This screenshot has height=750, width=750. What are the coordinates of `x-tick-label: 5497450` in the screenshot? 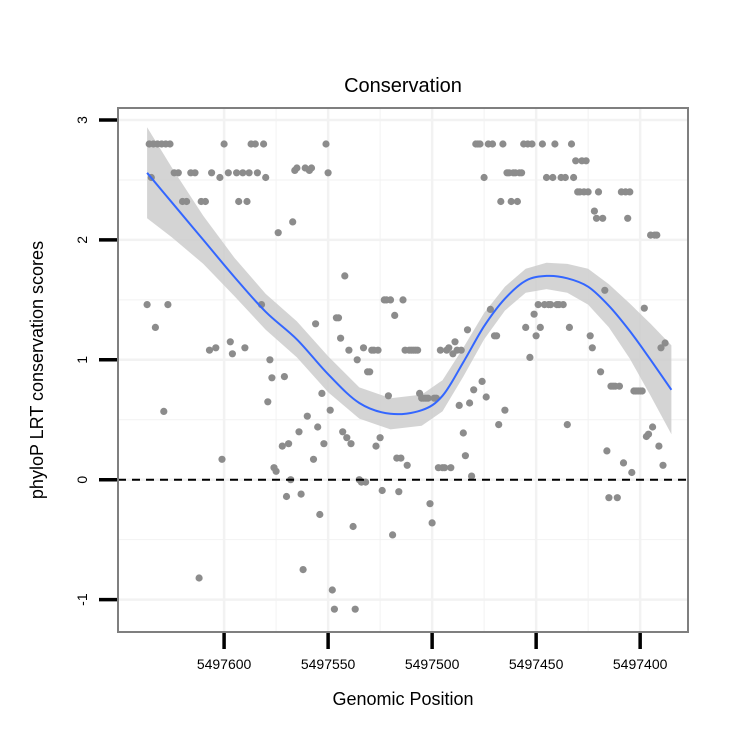 It's located at (536, 664).